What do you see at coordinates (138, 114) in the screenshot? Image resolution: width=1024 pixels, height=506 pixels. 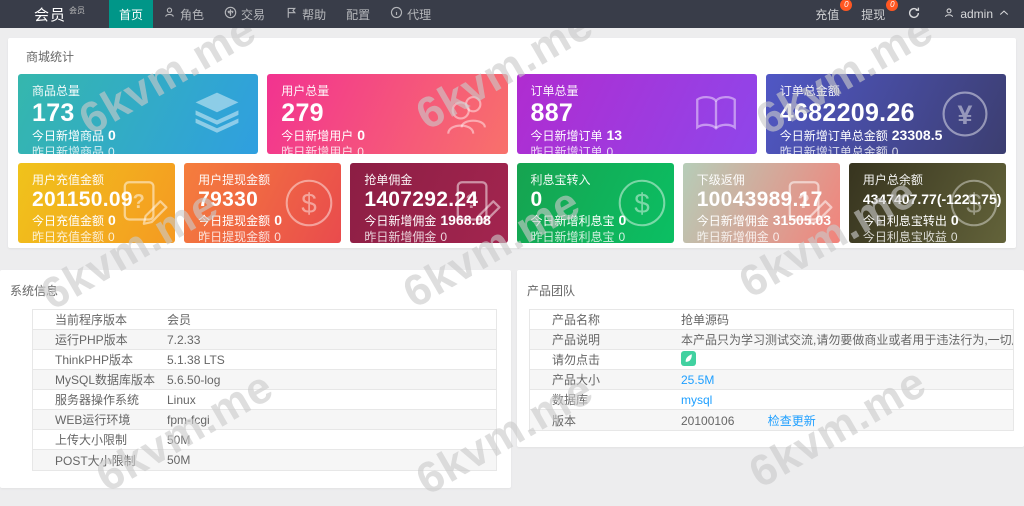 I see `stat-card-products: 商品总量 173 今日新增商品 0 昨日新增商品 0` at bounding box center [138, 114].